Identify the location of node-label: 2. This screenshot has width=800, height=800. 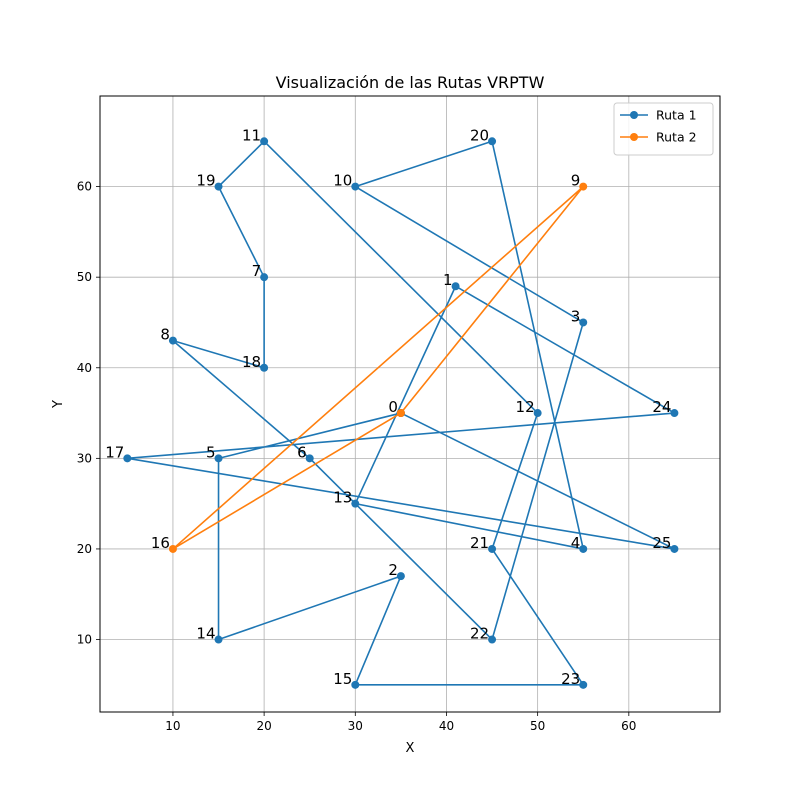
(393, 570).